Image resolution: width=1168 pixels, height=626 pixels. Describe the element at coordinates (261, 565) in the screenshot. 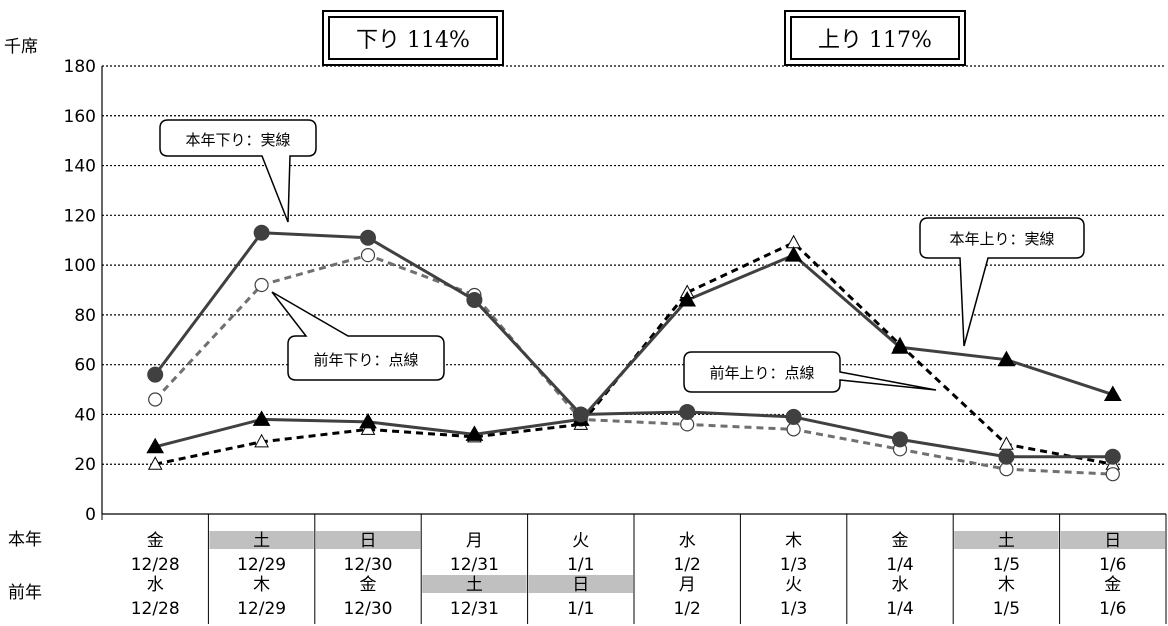

I see `category-current-date: 12/29` at that location.